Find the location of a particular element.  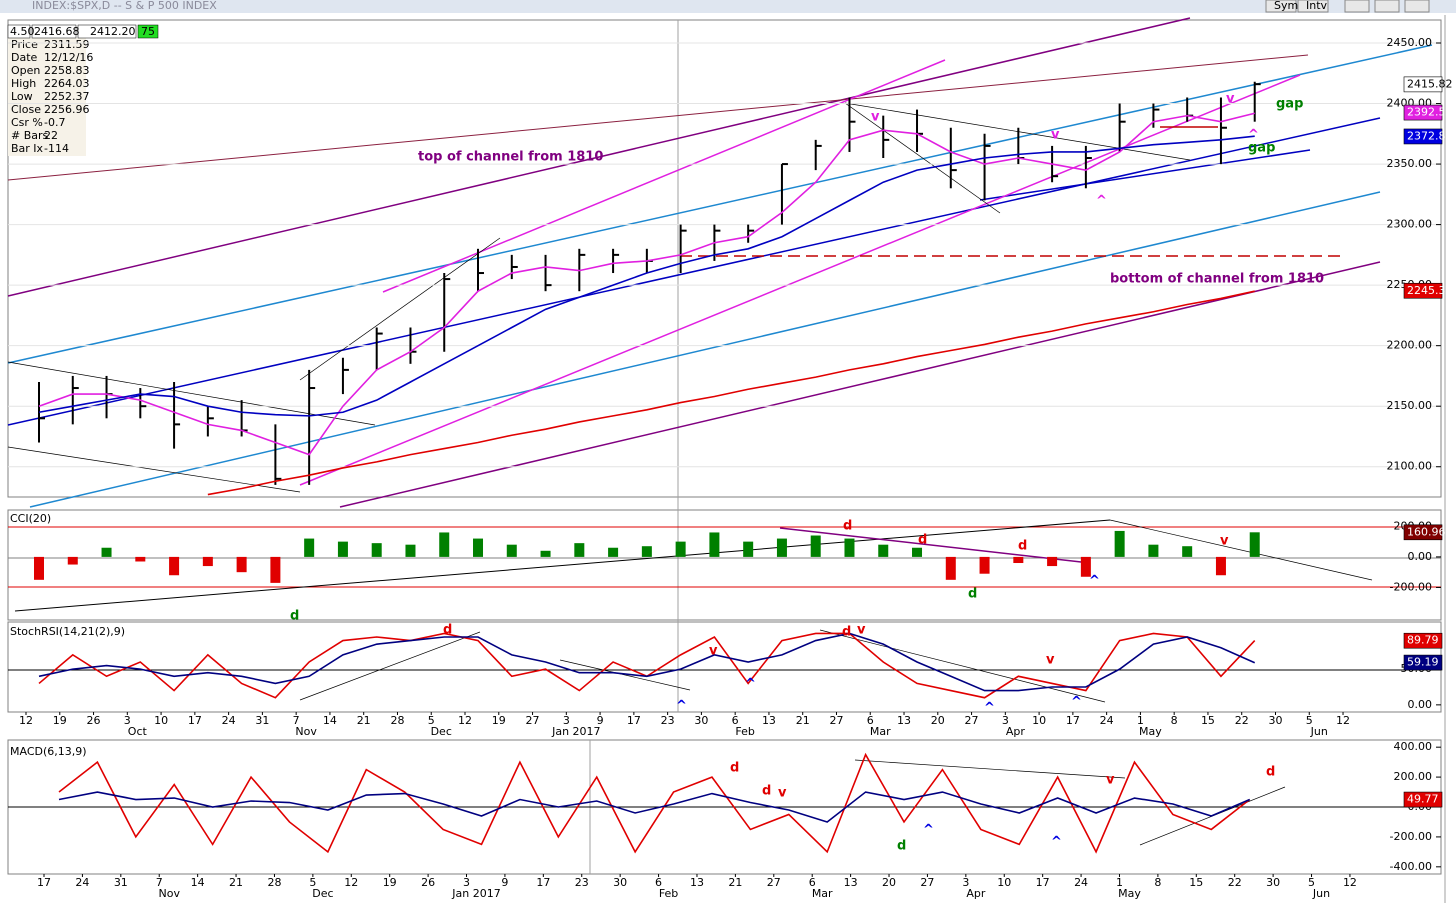

maximize-button is located at coordinates (1387, 6).